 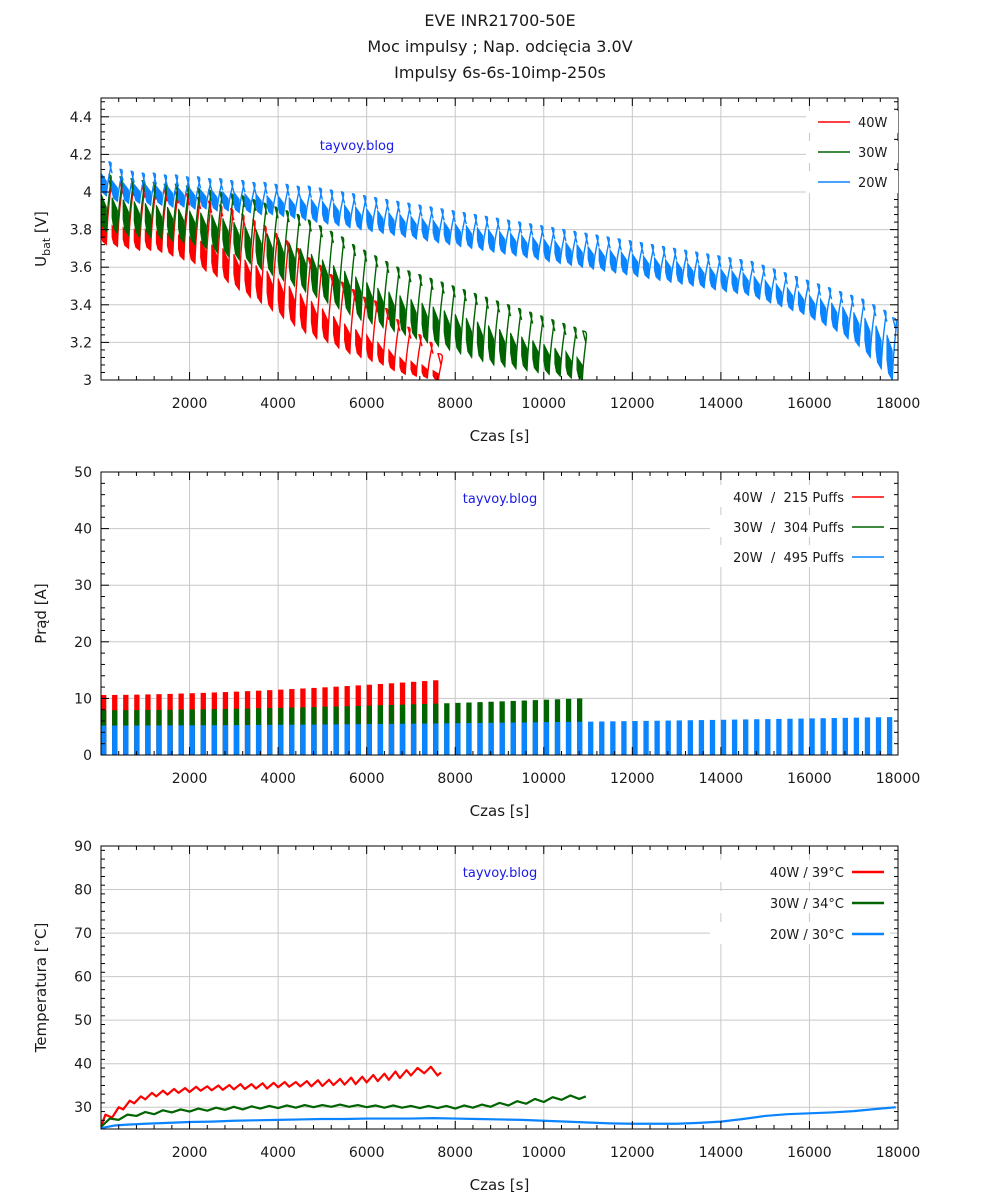 What do you see at coordinates (342, 726) in the screenshot?
I see `series-30W` at bounding box center [342, 726].